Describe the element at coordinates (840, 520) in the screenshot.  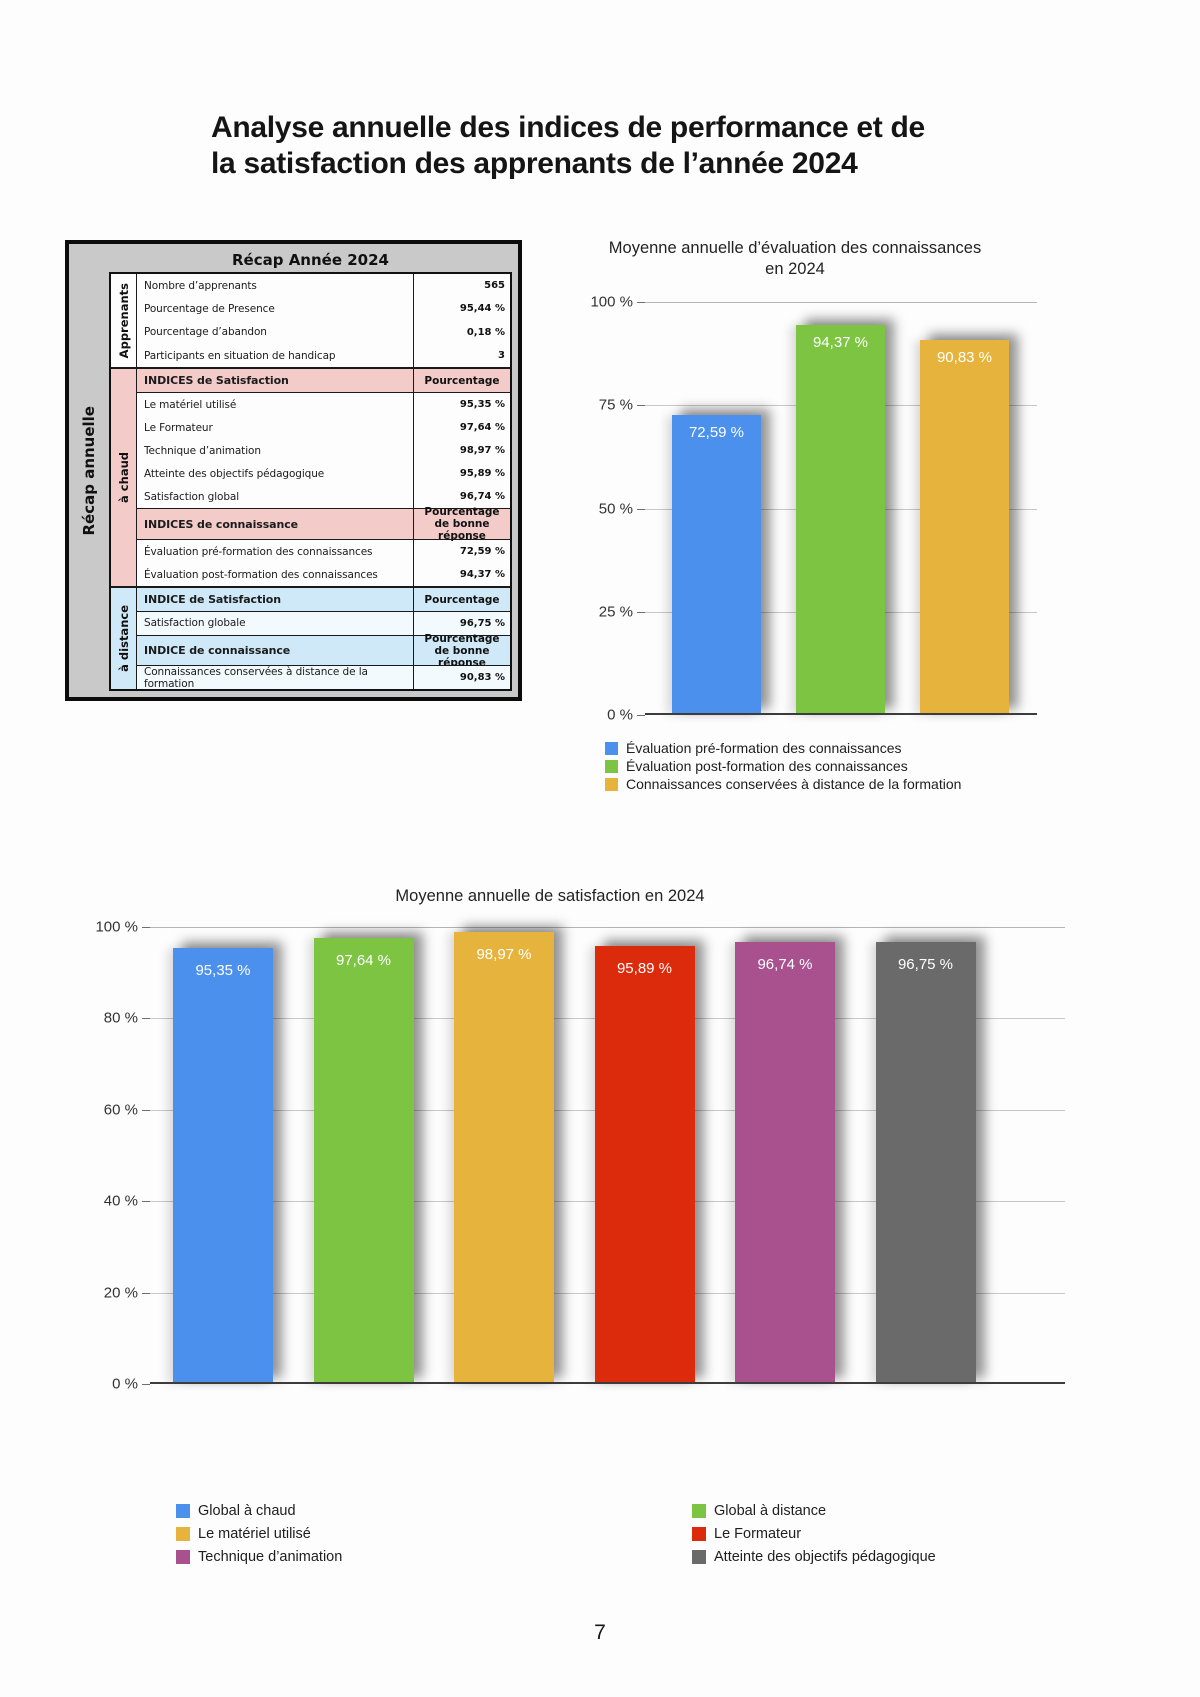
I see `chart-bar: 94,37 %` at that location.